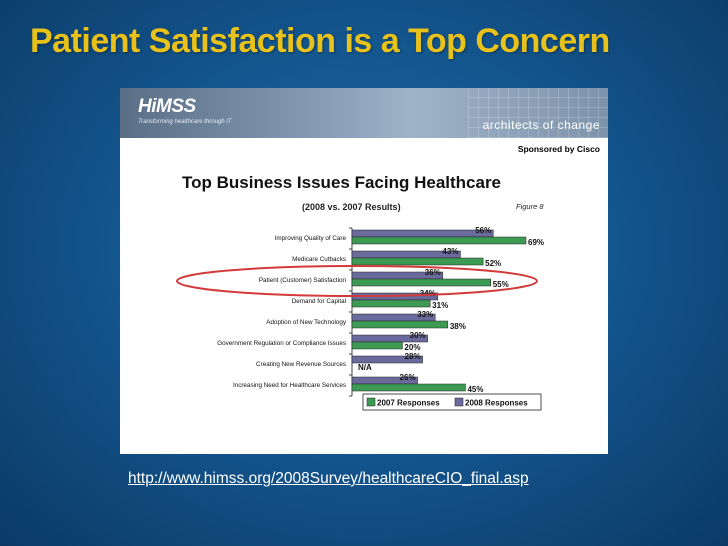  Describe the element at coordinates (320, 41) in the screenshot. I see `slide-title: Patient Satisfaction is a Top Concern` at that location.